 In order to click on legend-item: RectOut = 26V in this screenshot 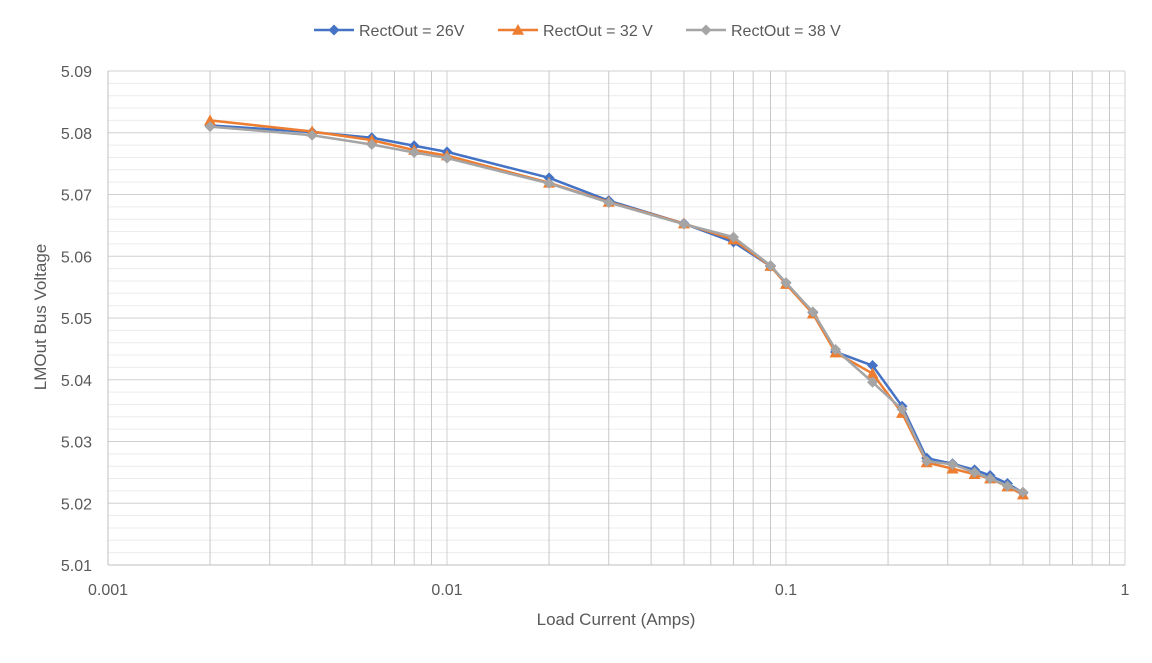, I will do `click(389, 31)`.